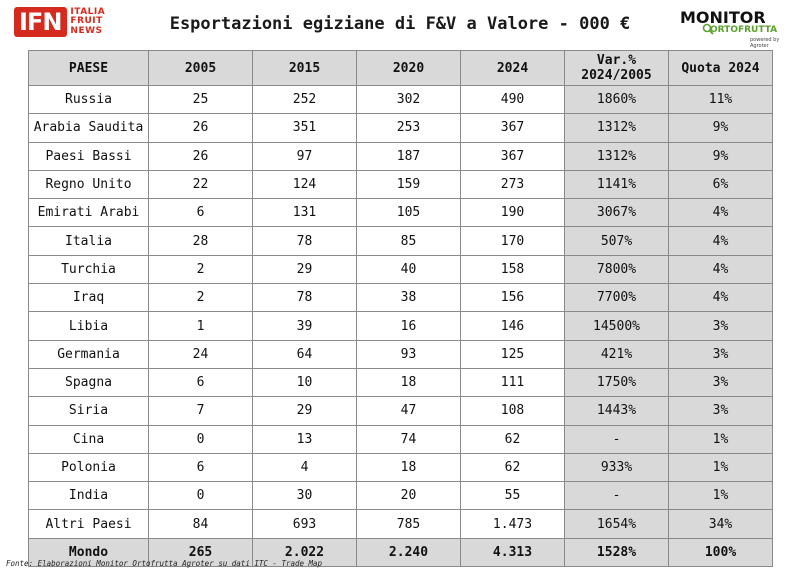  What do you see at coordinates (88, 411) in the screenshot?
I see `cell-country: Siria` at bounding box center [88, 411].